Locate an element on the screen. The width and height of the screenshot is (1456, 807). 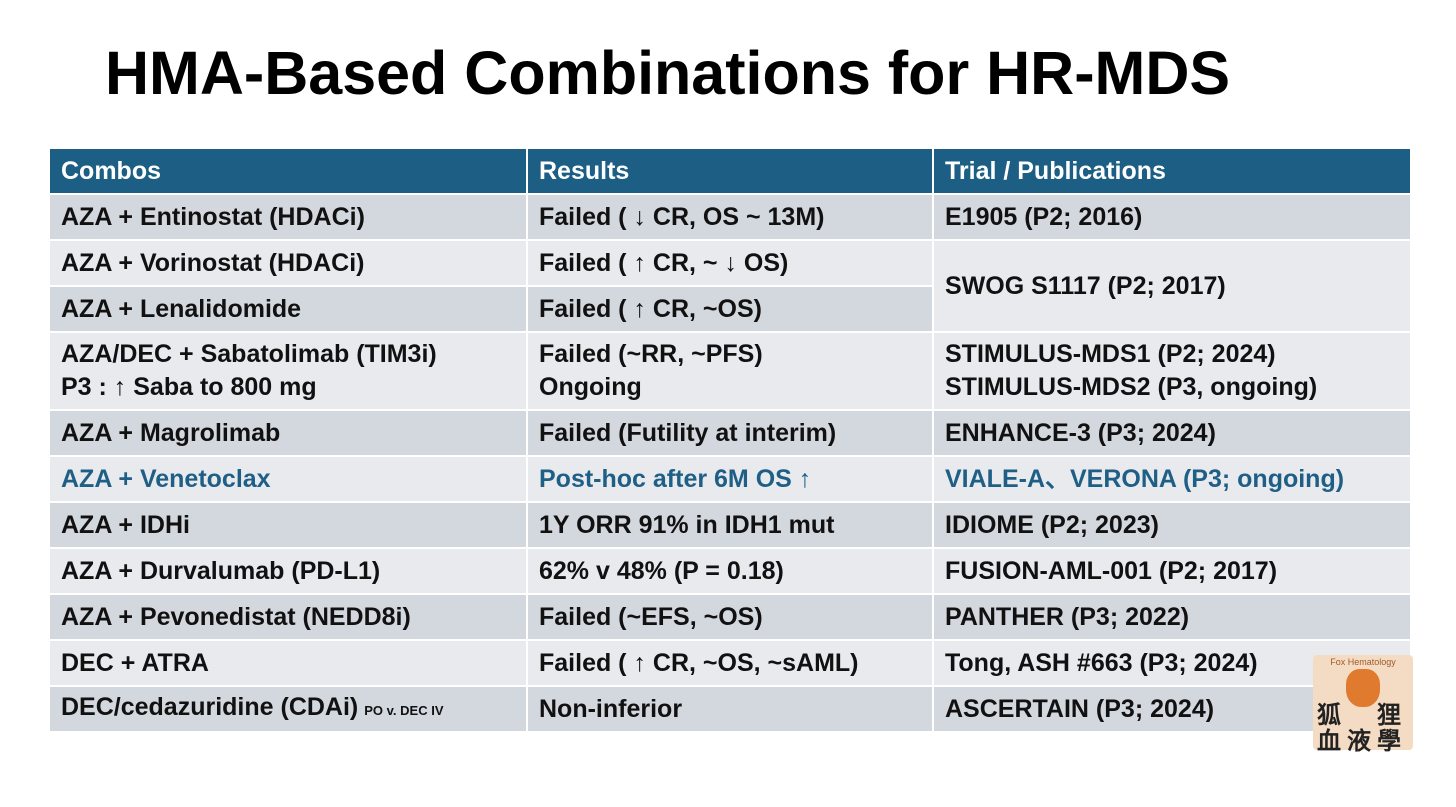
table-cell: AZA + Entinostat (HDACi) is located at coordinates (288, 217).